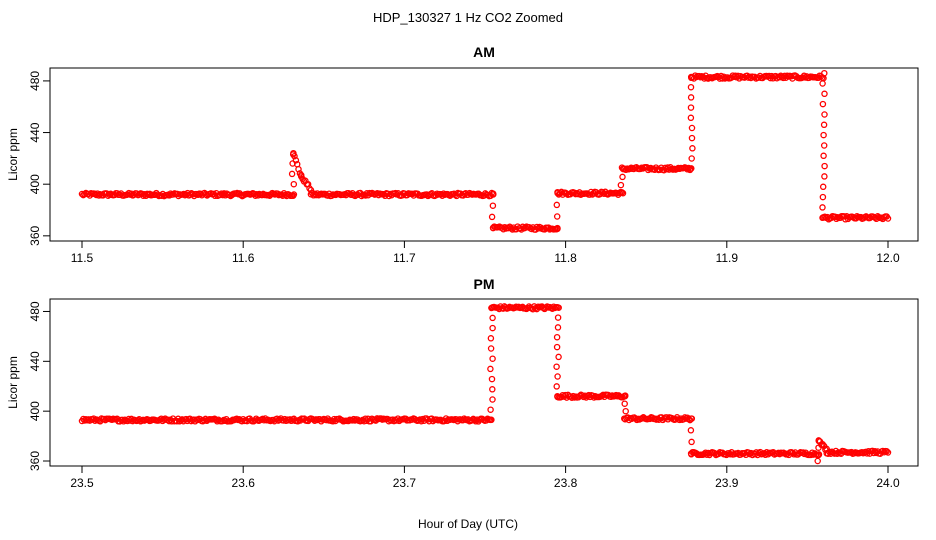 This screenshot has width=936, height=540. Describe the element at coordinates (35, 361) in the screenshot. I see `y-tick-label: 440` at that location.